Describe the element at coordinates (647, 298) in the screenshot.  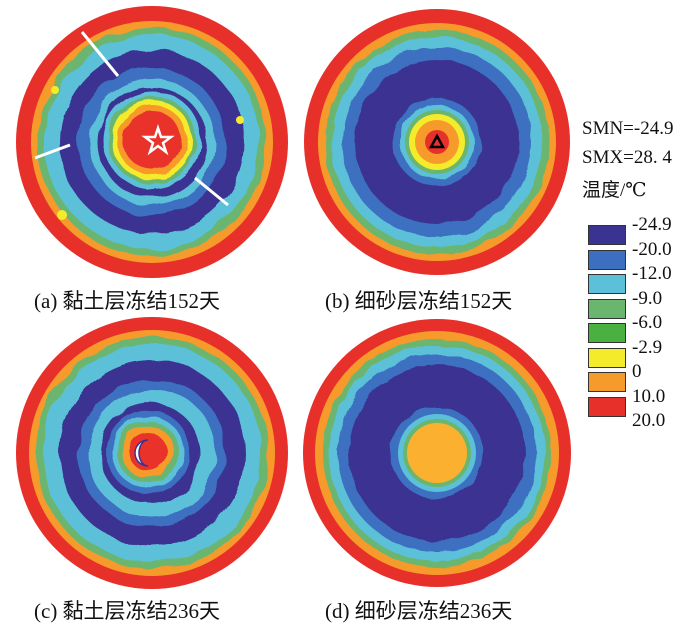
I see `legend-label: -9.0` at that location.